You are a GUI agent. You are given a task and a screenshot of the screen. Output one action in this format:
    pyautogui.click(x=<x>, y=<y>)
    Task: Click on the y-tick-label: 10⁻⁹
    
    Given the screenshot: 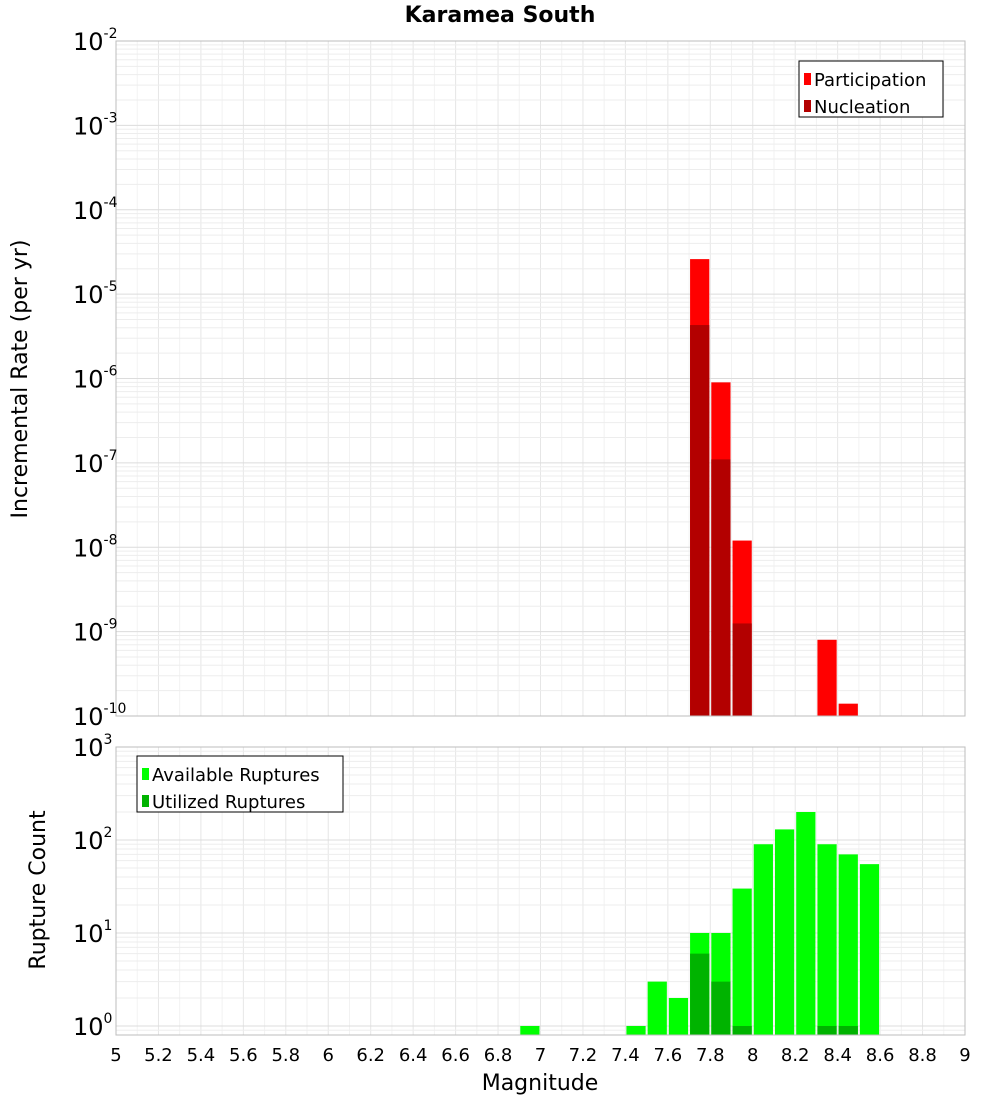 What is the action you would take?
    pyautogui.click(x=95, y=632)
    